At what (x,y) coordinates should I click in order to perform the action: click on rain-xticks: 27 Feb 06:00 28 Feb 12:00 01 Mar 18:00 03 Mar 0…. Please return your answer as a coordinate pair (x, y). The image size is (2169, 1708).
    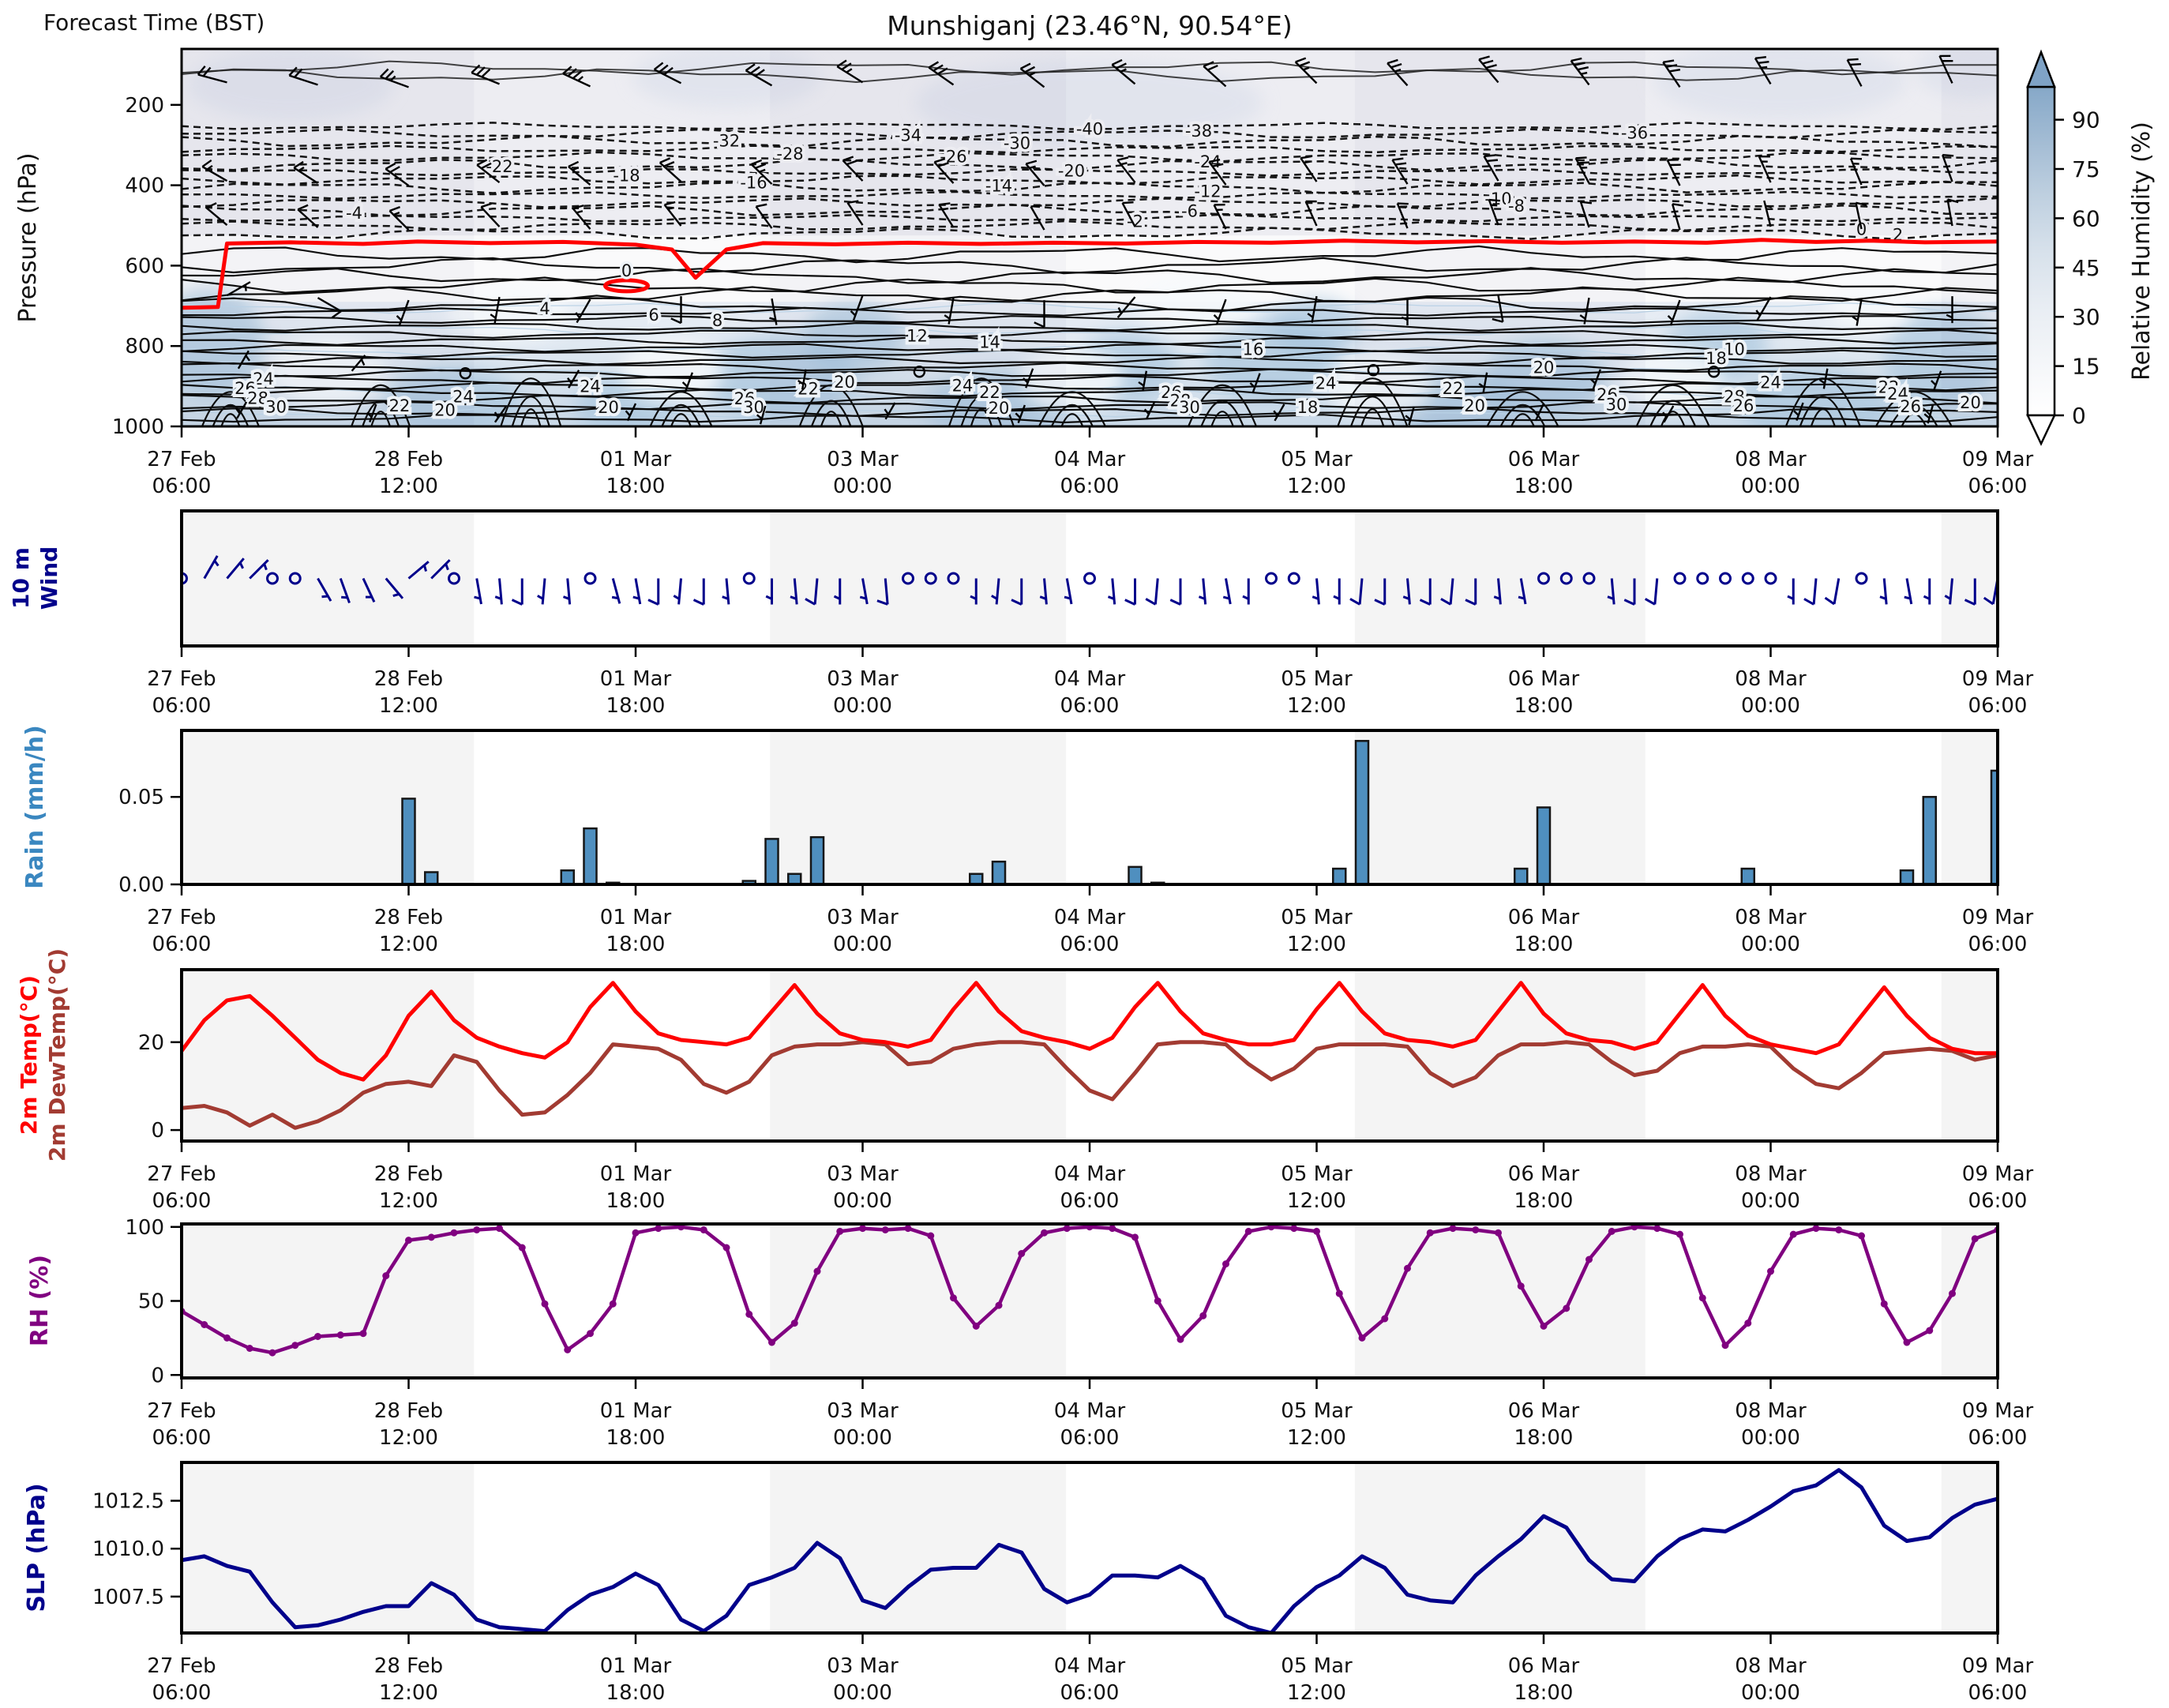
    Looking at the image, I should click on (1090, 920).